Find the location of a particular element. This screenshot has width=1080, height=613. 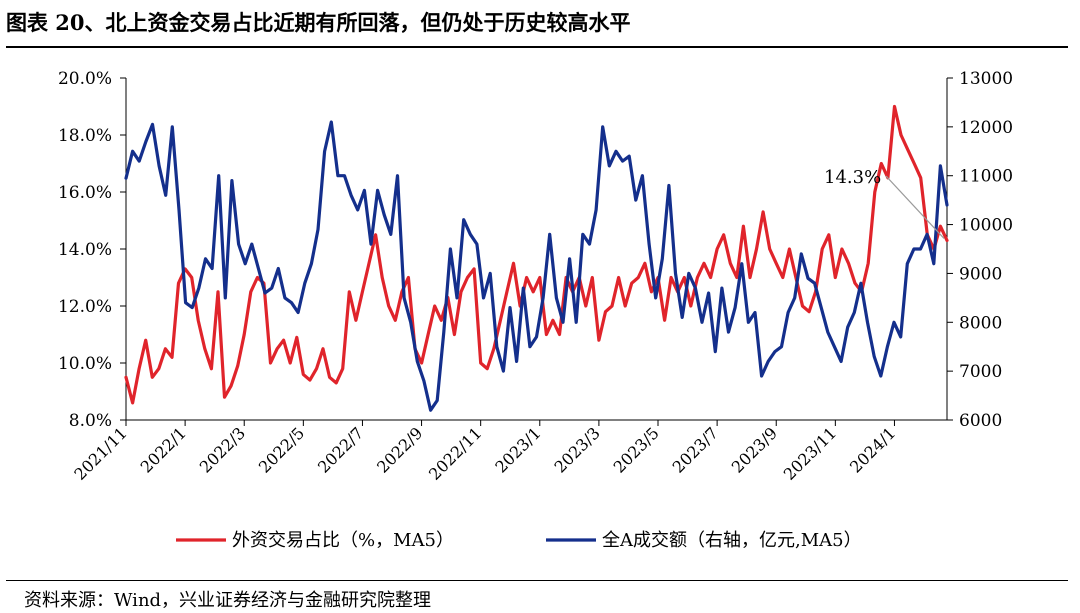

x-tick-label: 2023/9 is located at coordinates (754, 449).